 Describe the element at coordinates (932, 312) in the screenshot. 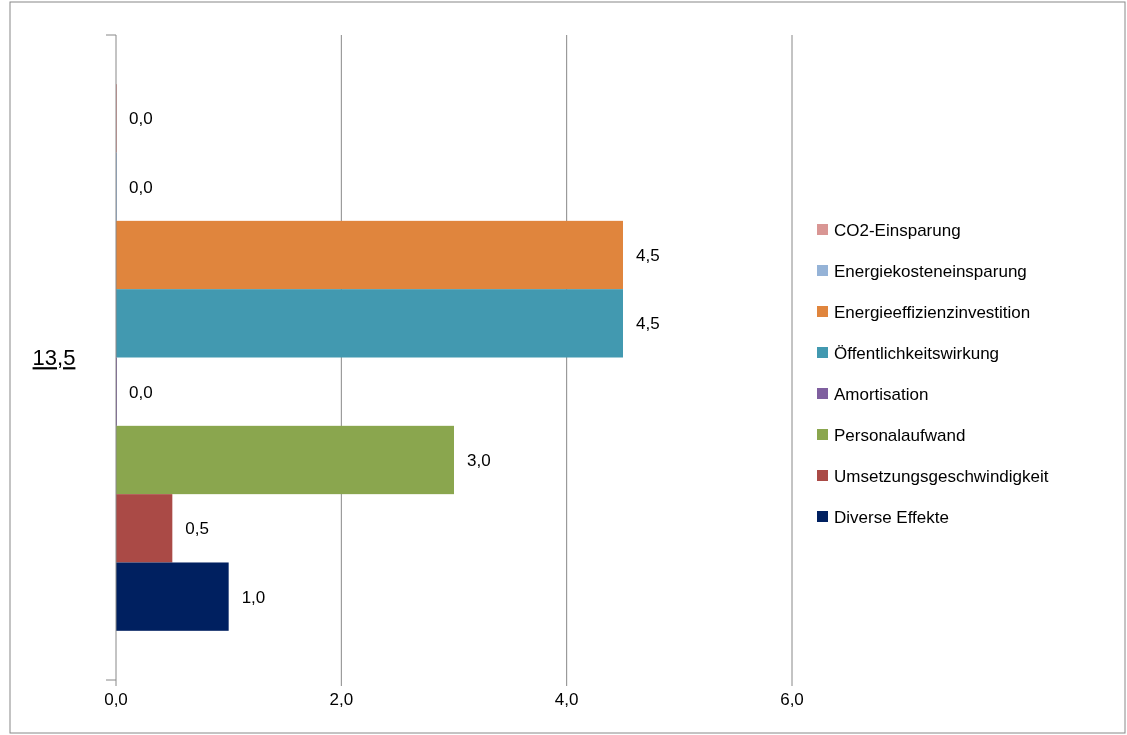

I see `legend-label: Energieeffizienzinvestition` at that location.